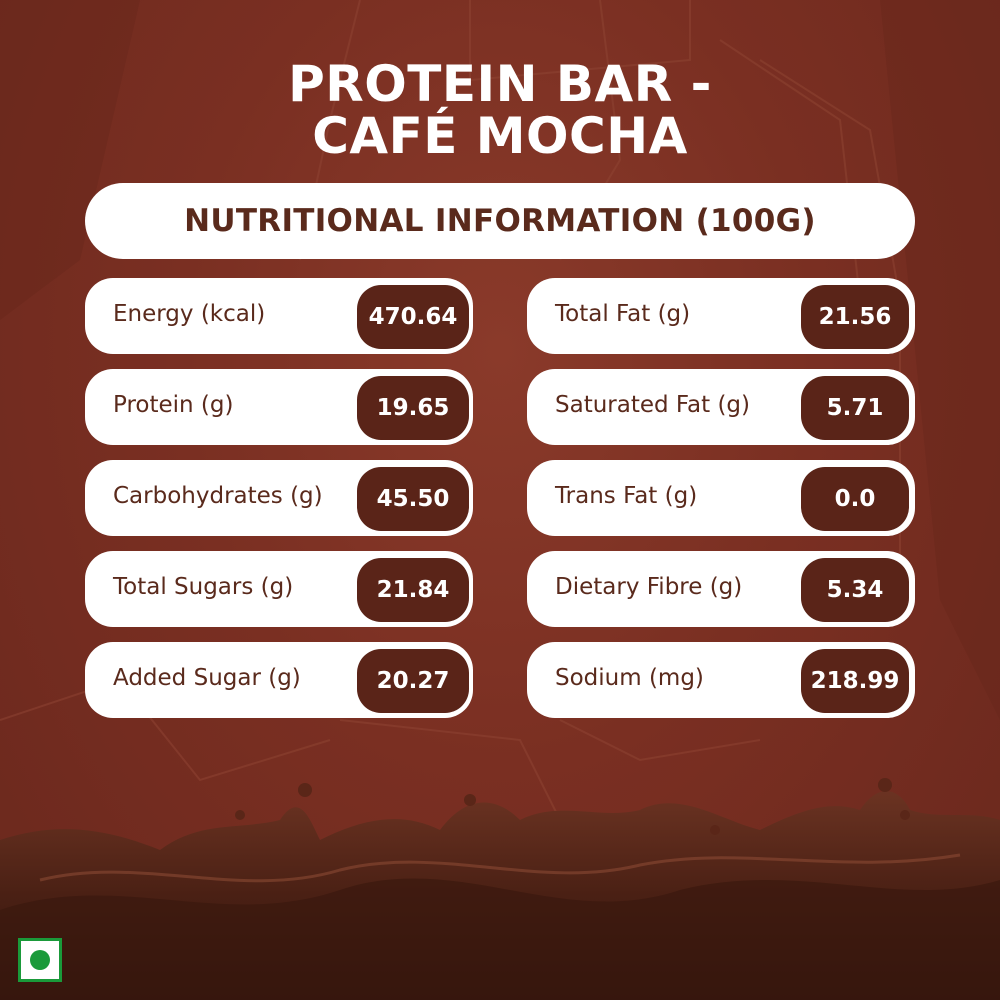 The image size is (1000, 1000). I want to click on nutrient-value: 20.27, so click(413, 681).